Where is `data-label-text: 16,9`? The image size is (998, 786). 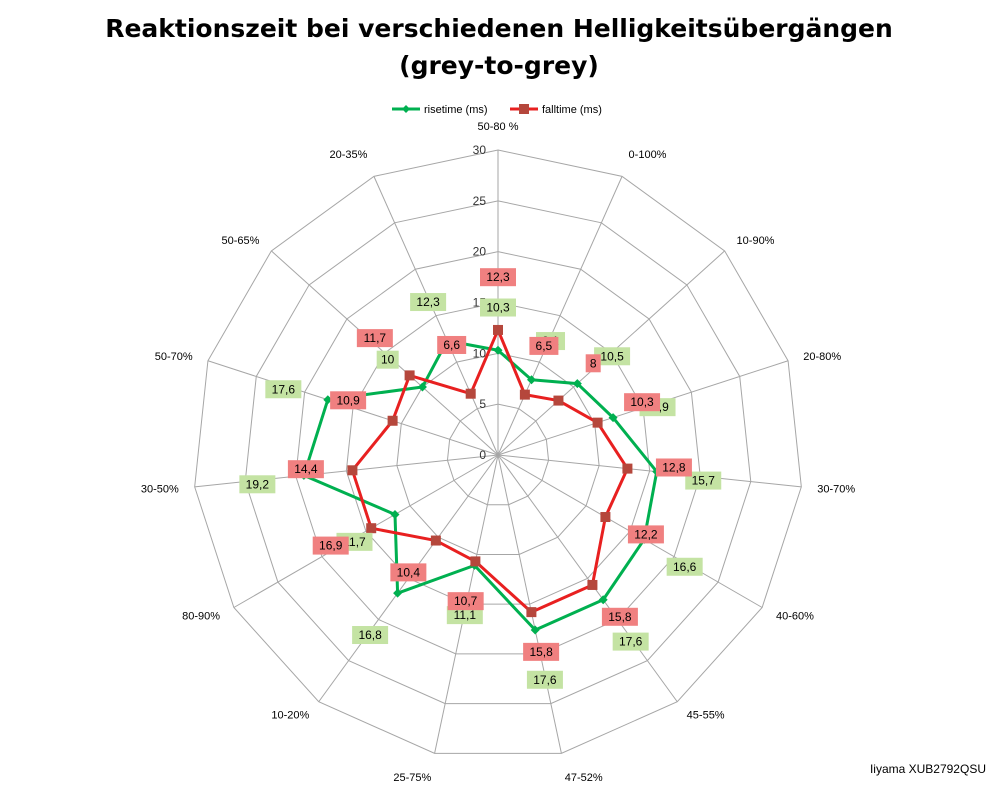
data-label-text: 16,9 is located at coordinates (331, 546).